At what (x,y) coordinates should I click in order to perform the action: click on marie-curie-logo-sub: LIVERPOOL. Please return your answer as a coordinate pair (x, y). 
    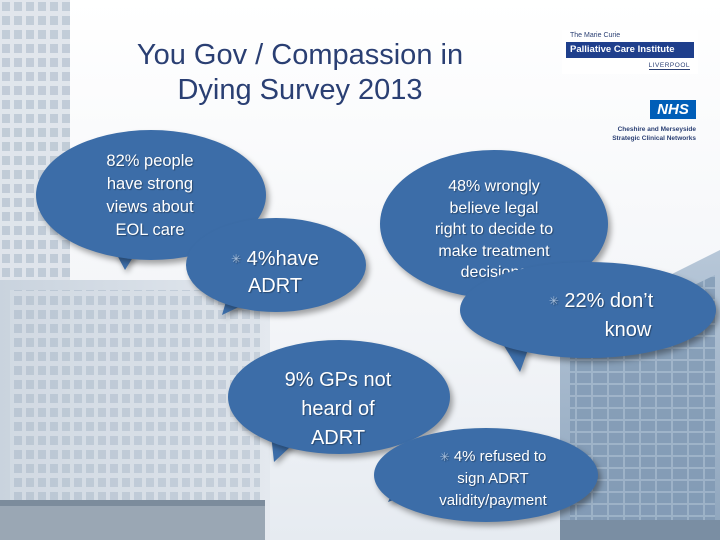
    Looking at the image, I should click on (669, 66).